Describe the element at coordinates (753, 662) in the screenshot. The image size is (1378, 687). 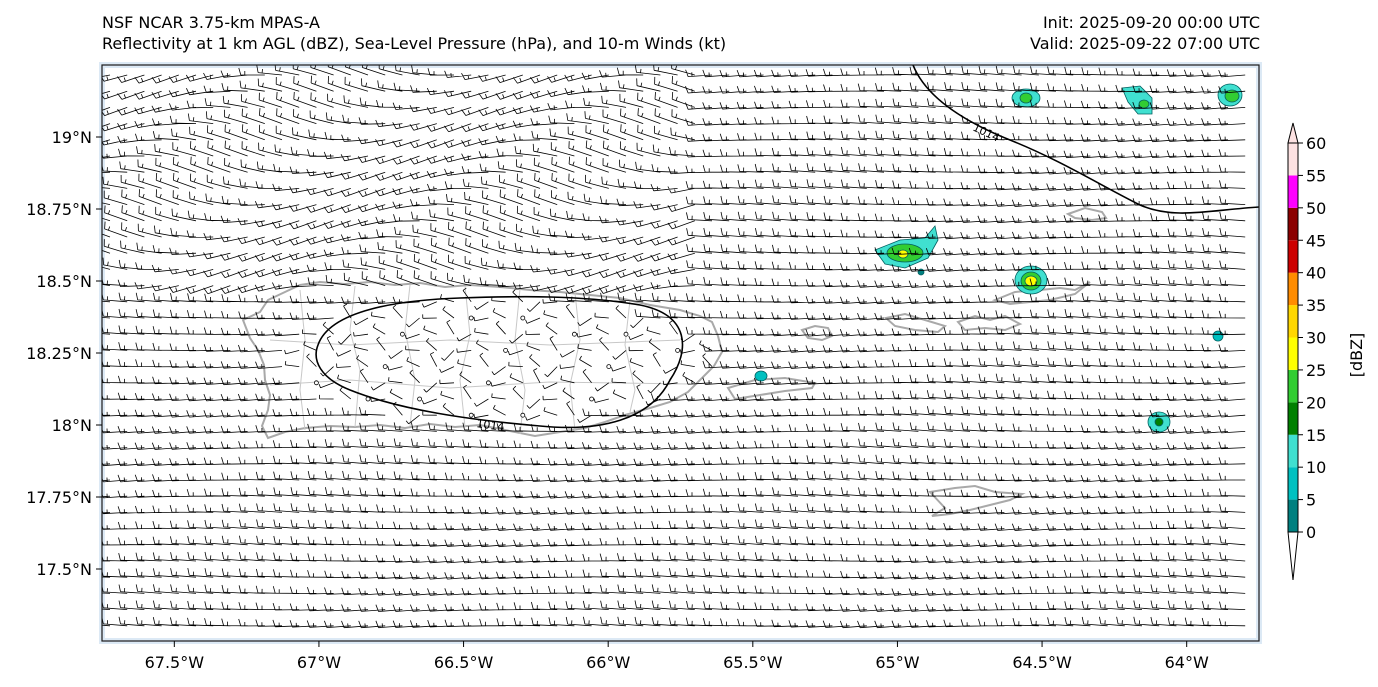
I see `lon-tick-label: 65.5°W` at that location.